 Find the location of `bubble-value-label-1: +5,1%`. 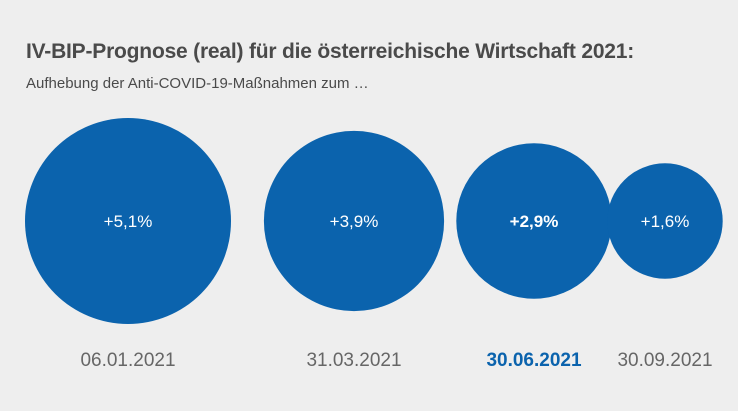

bubble-value-label-1: +5,1% is located at coordinates (128, 221).